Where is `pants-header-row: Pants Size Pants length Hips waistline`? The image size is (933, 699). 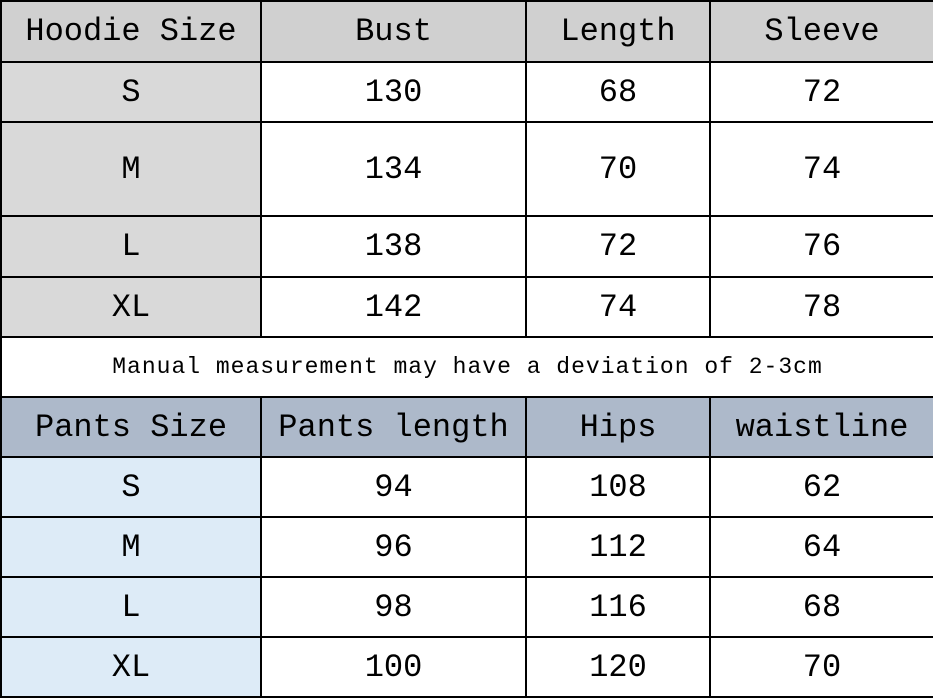 pants-header-row: Pants Size Pants length Hips waistline is located at coordinates (466, 427).